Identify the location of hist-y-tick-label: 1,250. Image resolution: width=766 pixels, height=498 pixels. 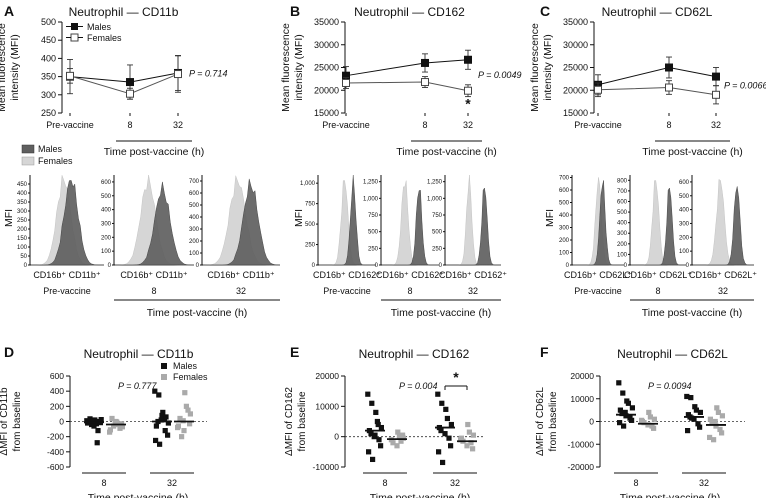
(435, 183).